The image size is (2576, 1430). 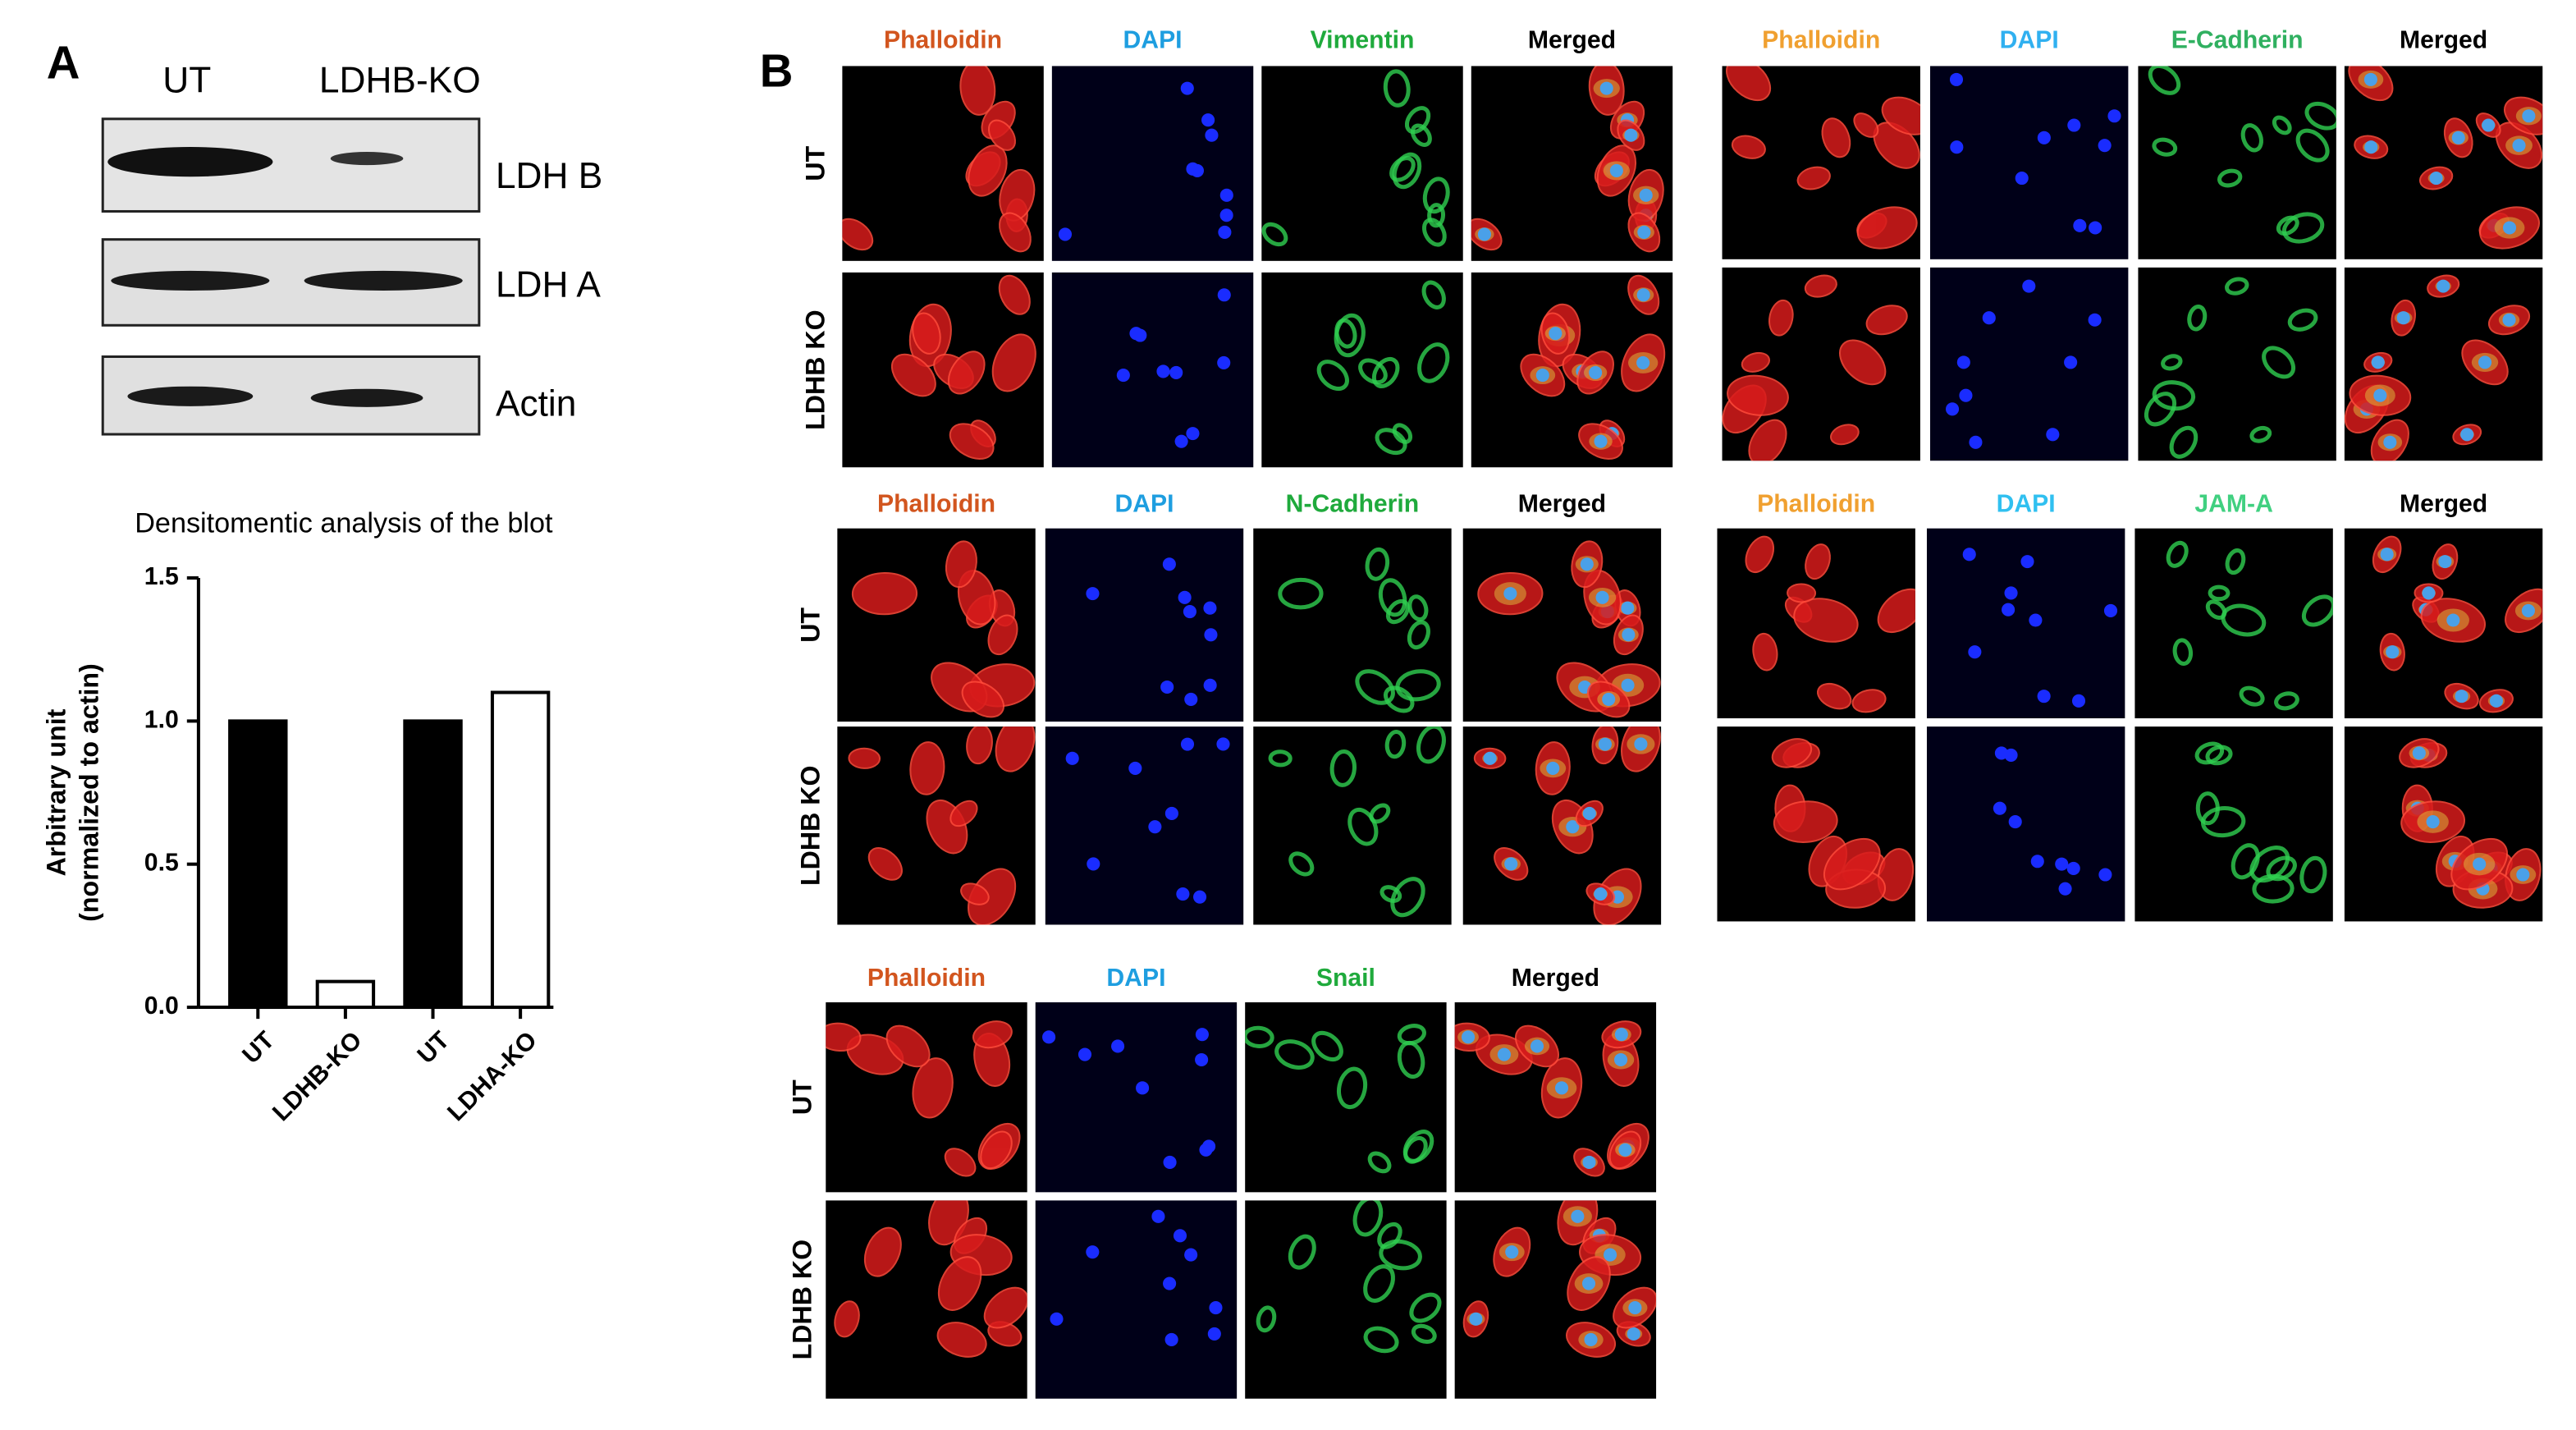 I want to click on channel-header: Merged, so click(x=2443, y=505).